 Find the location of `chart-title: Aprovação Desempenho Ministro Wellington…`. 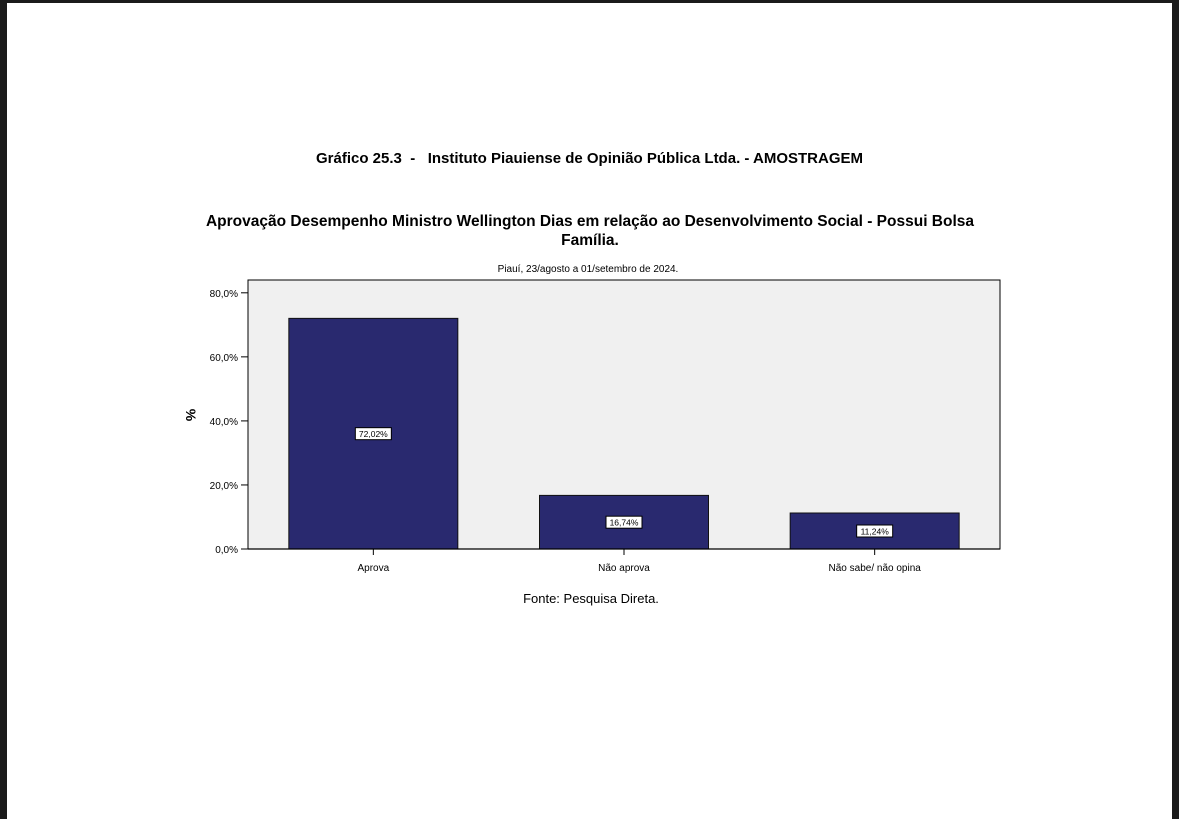

chart-title: Aprovação Desempenho Ministro Wellington… is located at coordinates (590, 231).